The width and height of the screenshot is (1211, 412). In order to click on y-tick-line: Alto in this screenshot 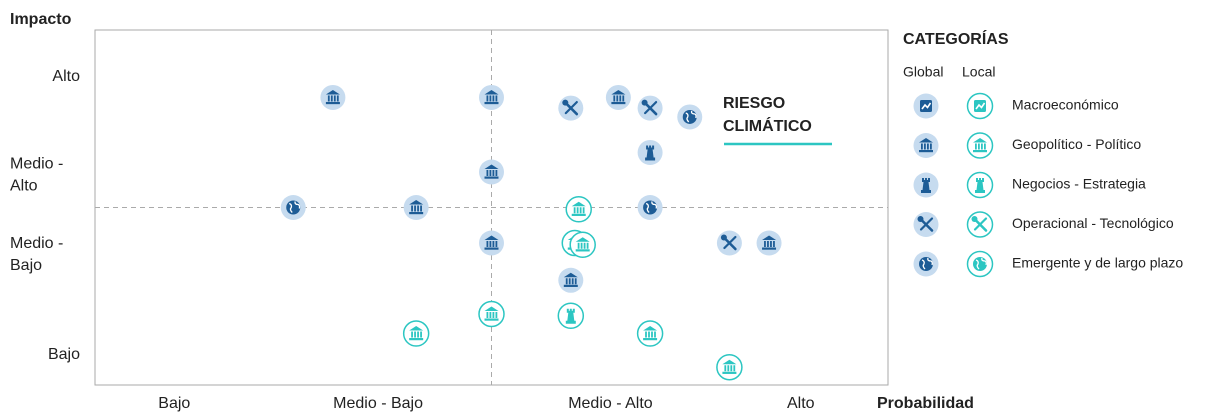, I will do `click(24, 186)`.